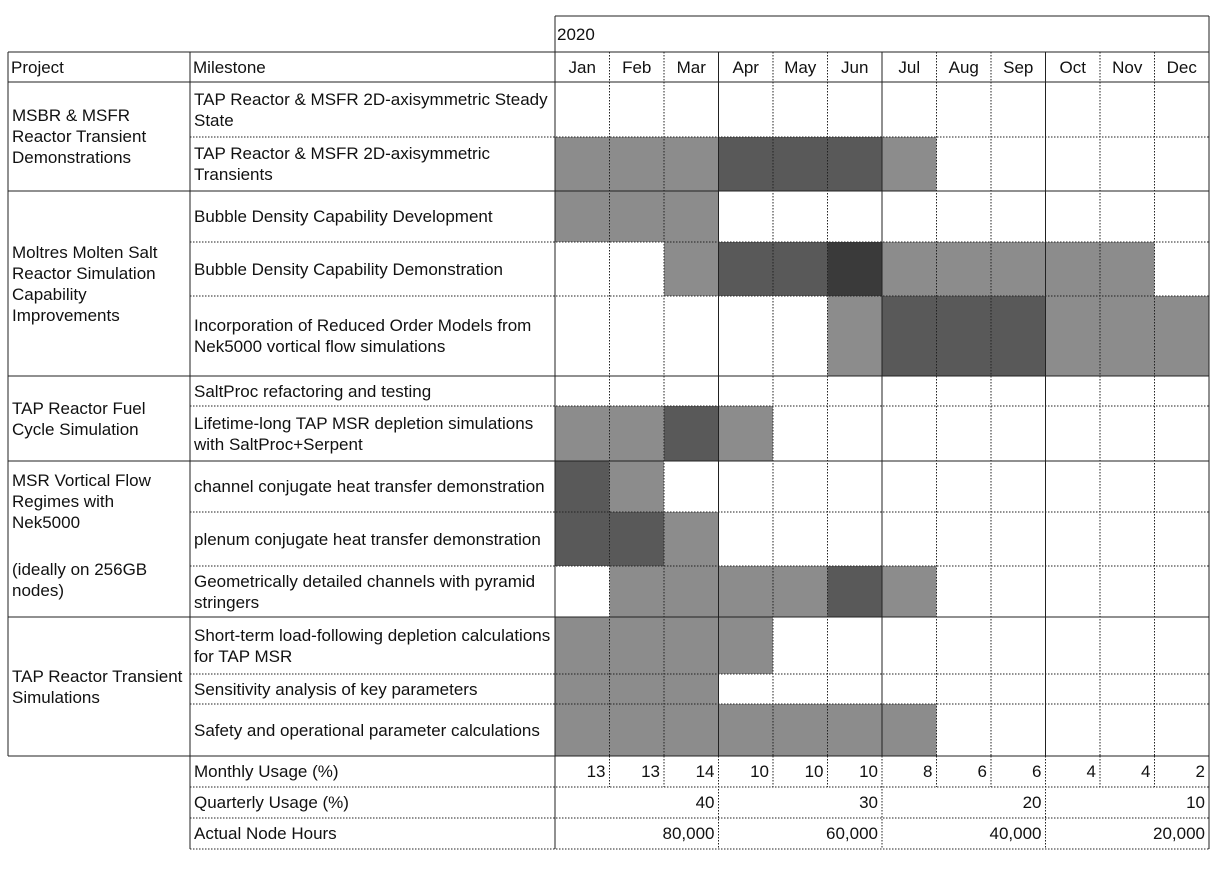  I want to click on gantt-bar-p4-m0-mar, so click(691, 645).